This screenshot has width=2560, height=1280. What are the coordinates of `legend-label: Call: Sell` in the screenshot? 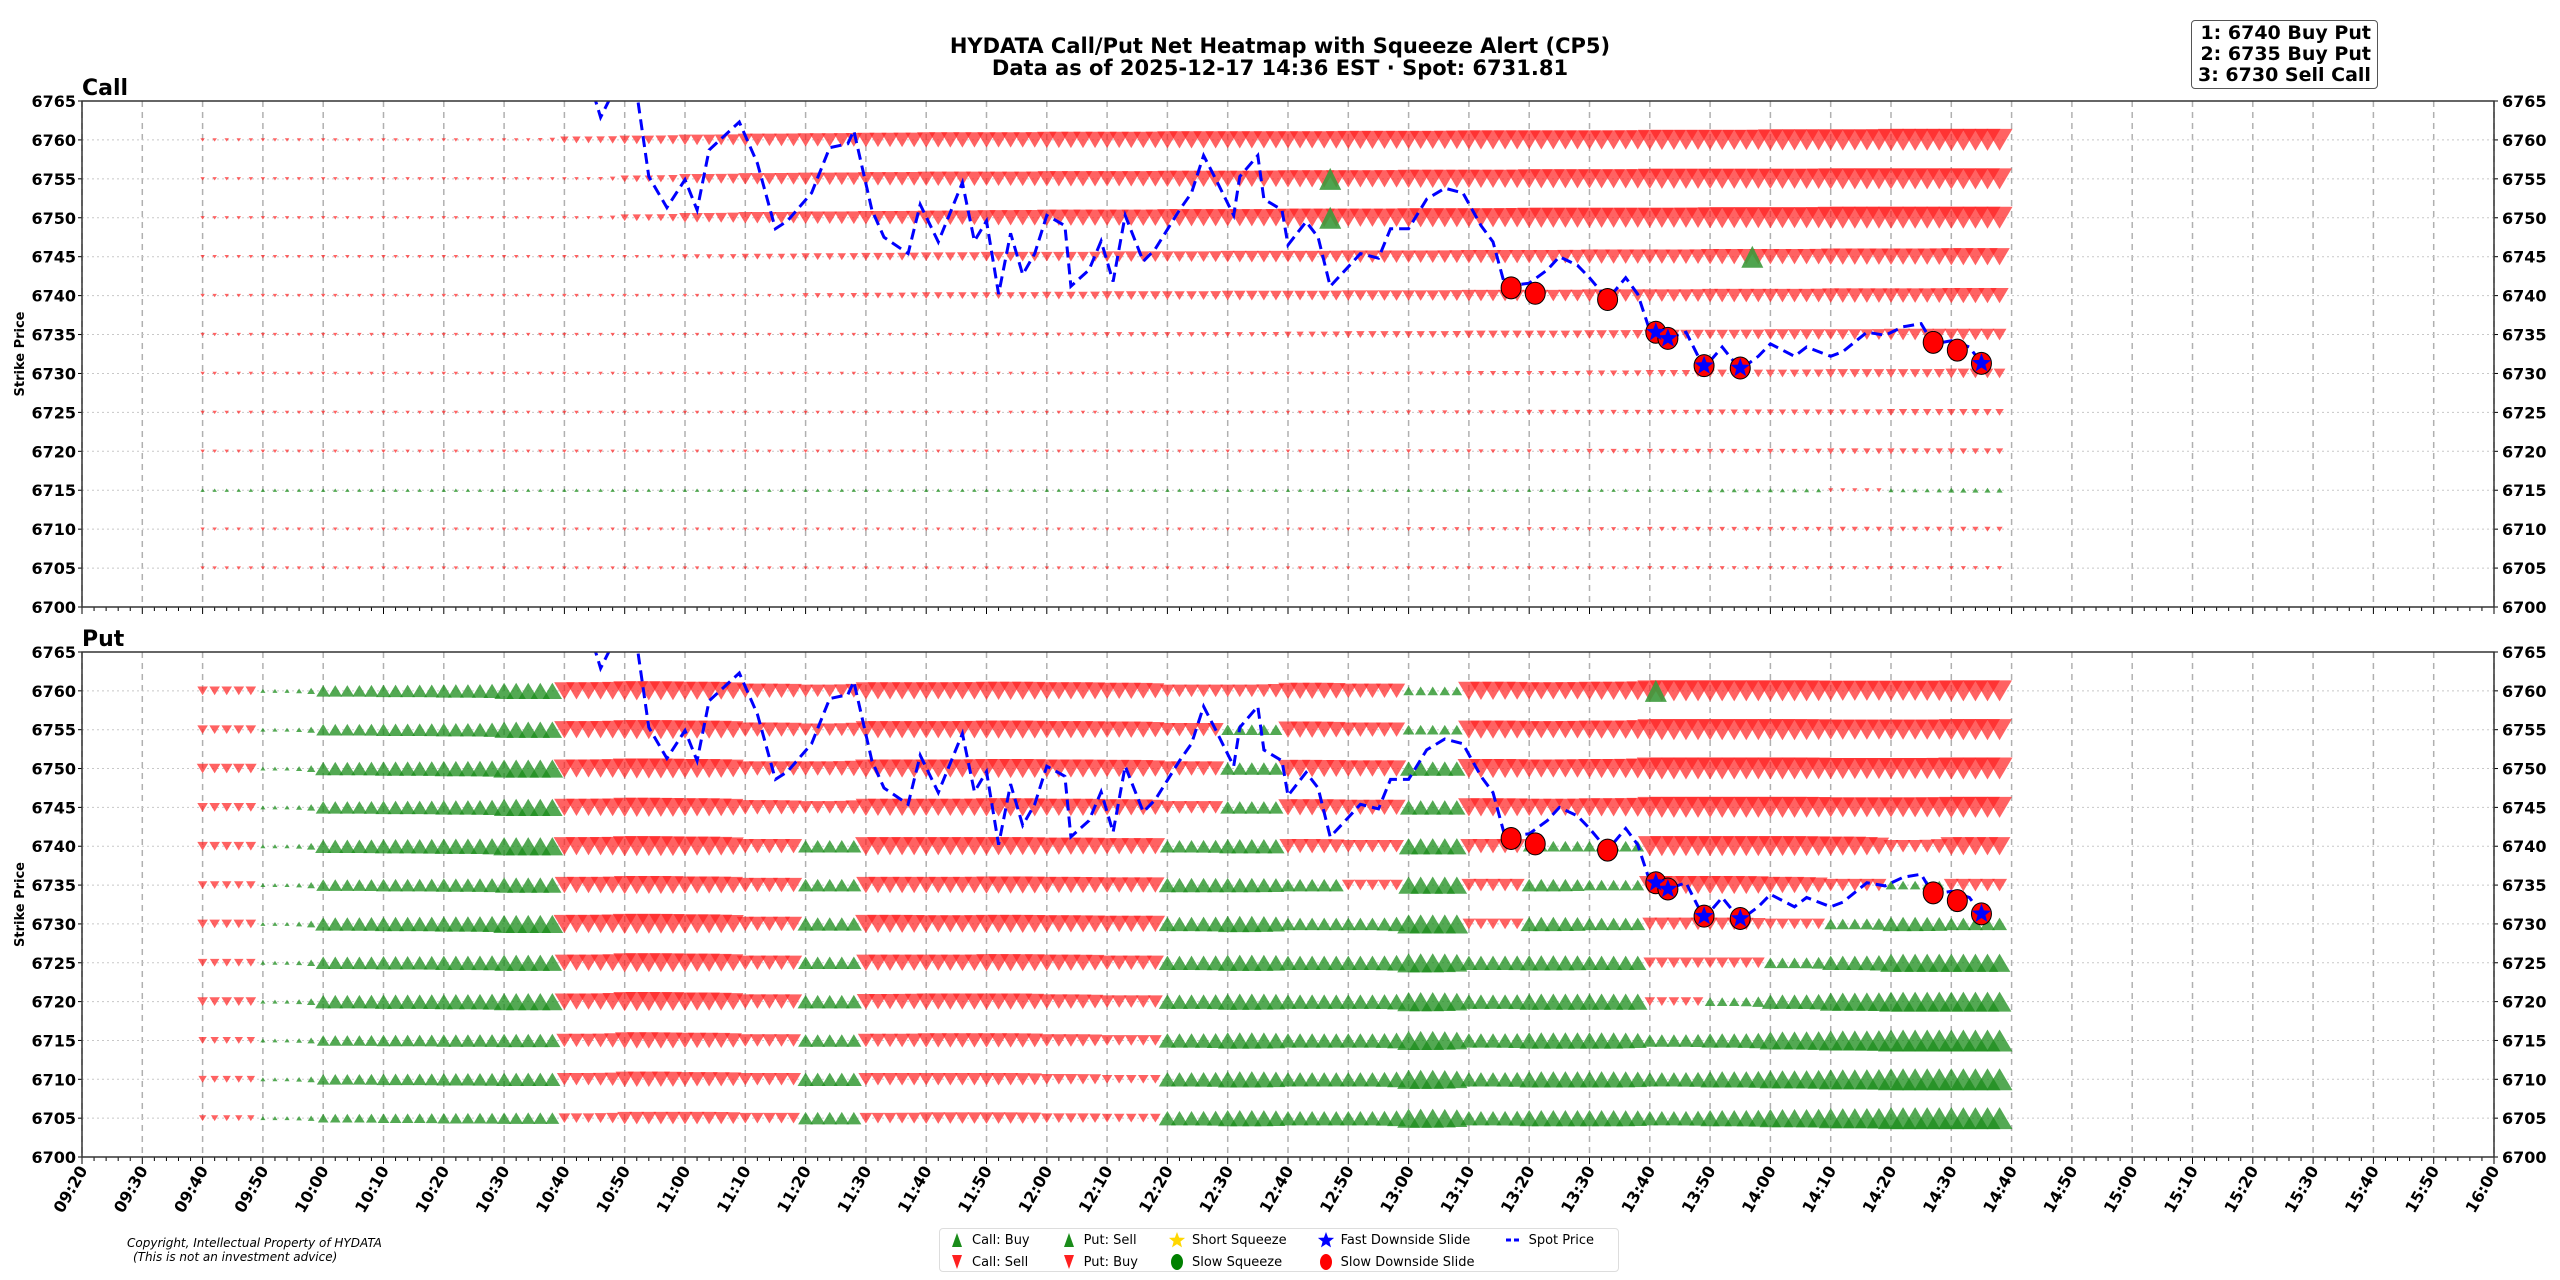 It's located at (1000, 1262).